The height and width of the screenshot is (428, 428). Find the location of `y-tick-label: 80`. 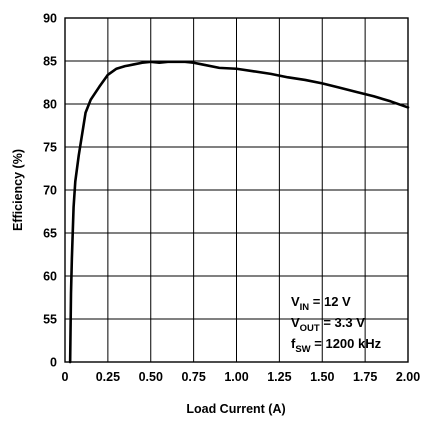

y-tick-label: 80 is located at coordinates (50, 105).